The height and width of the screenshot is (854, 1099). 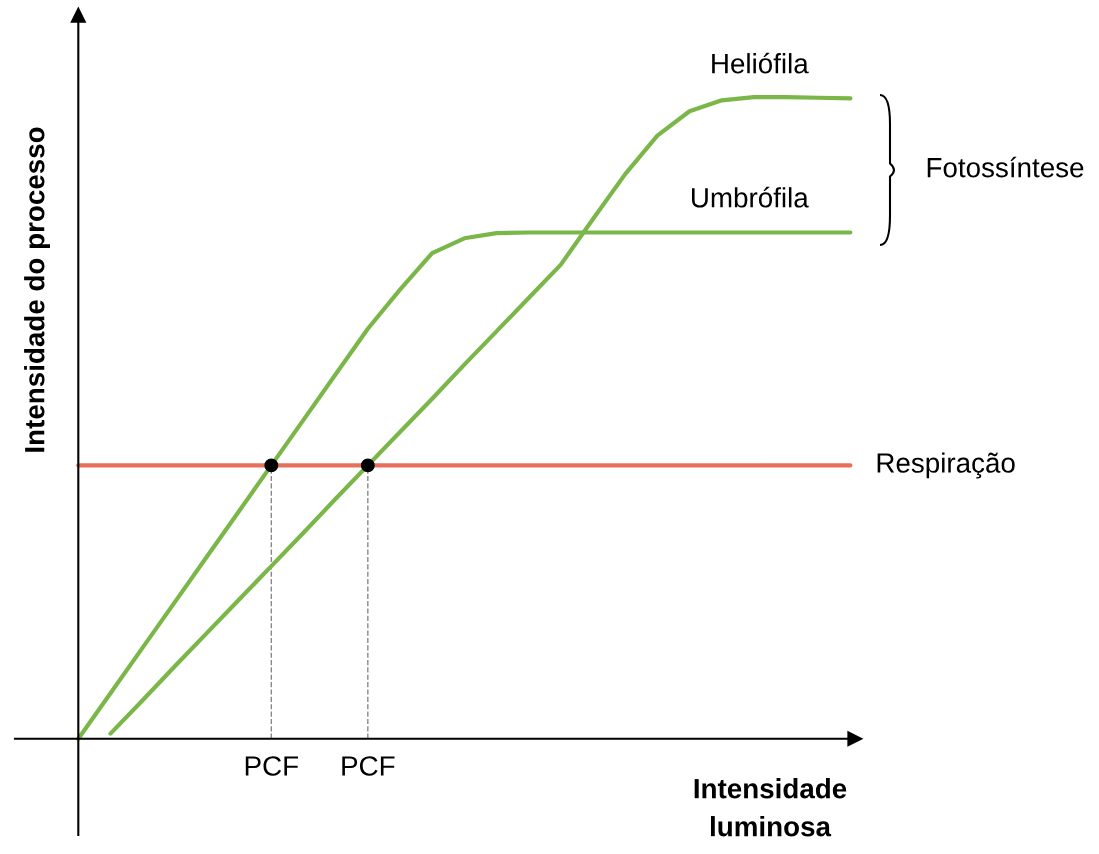 I want to click on text: Fotossíntese, so click(x=1005, y=167).